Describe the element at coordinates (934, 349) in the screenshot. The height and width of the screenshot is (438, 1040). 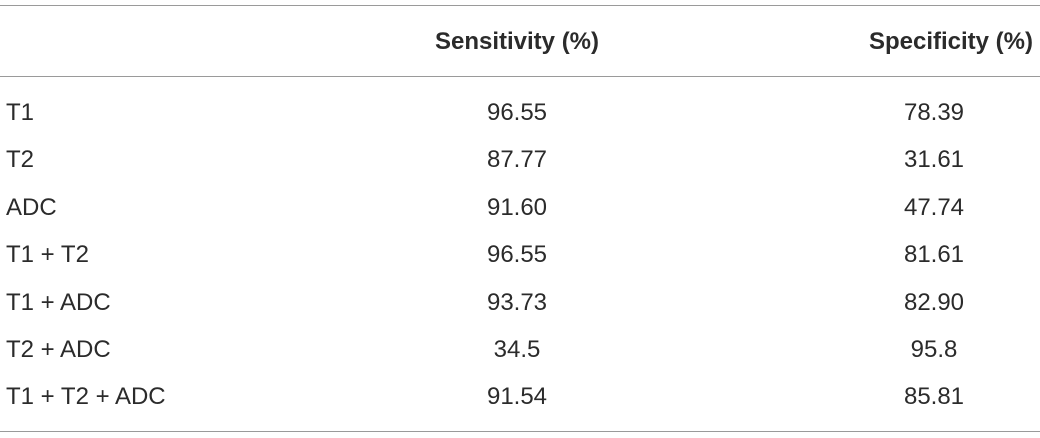
I see `cell: 95.8` at that location.